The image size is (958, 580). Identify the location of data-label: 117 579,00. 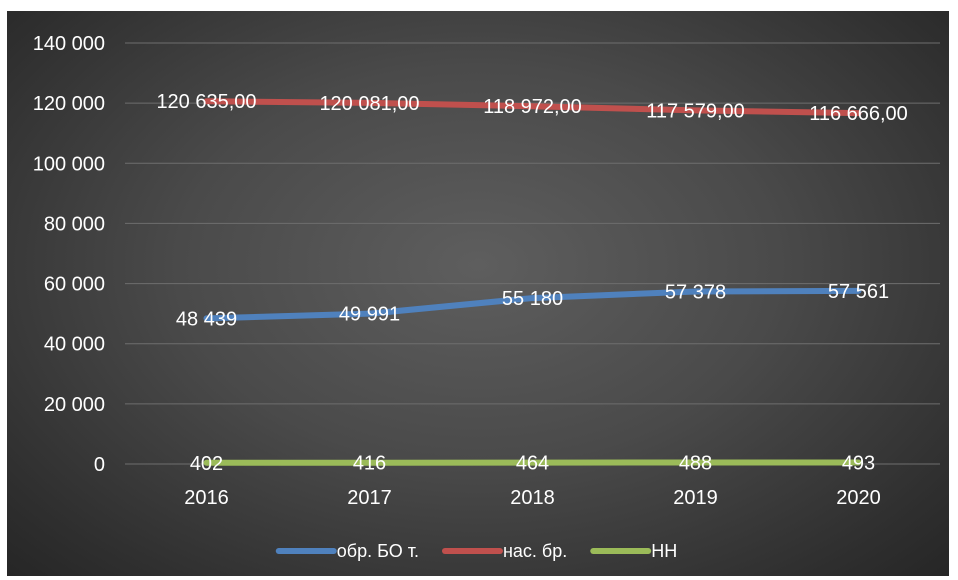
(695, 111).